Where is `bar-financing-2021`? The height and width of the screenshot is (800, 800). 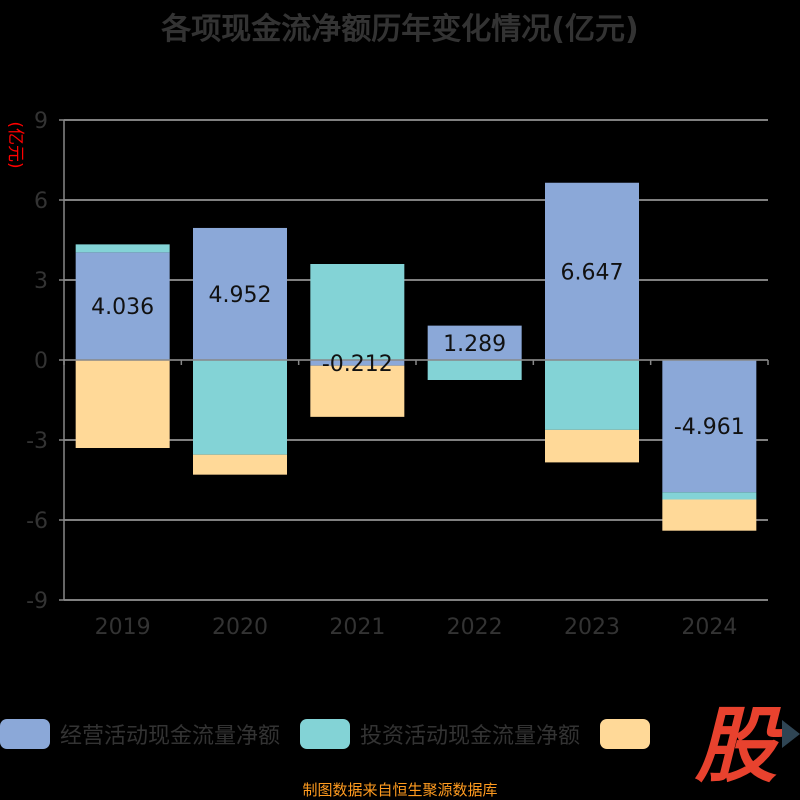 bar-financing-2021 is located at coordinates (357, 391).